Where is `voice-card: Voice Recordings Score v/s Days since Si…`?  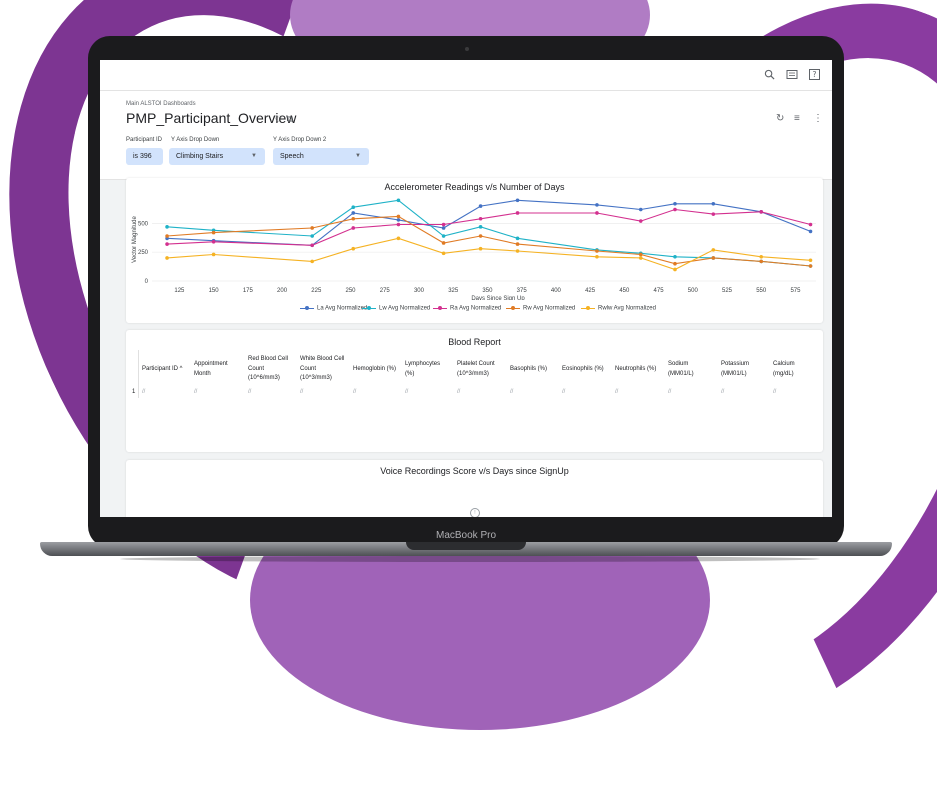 voice-card: Voice Recordings Score v/s Days since Si… is located at coordinates (474, 488).